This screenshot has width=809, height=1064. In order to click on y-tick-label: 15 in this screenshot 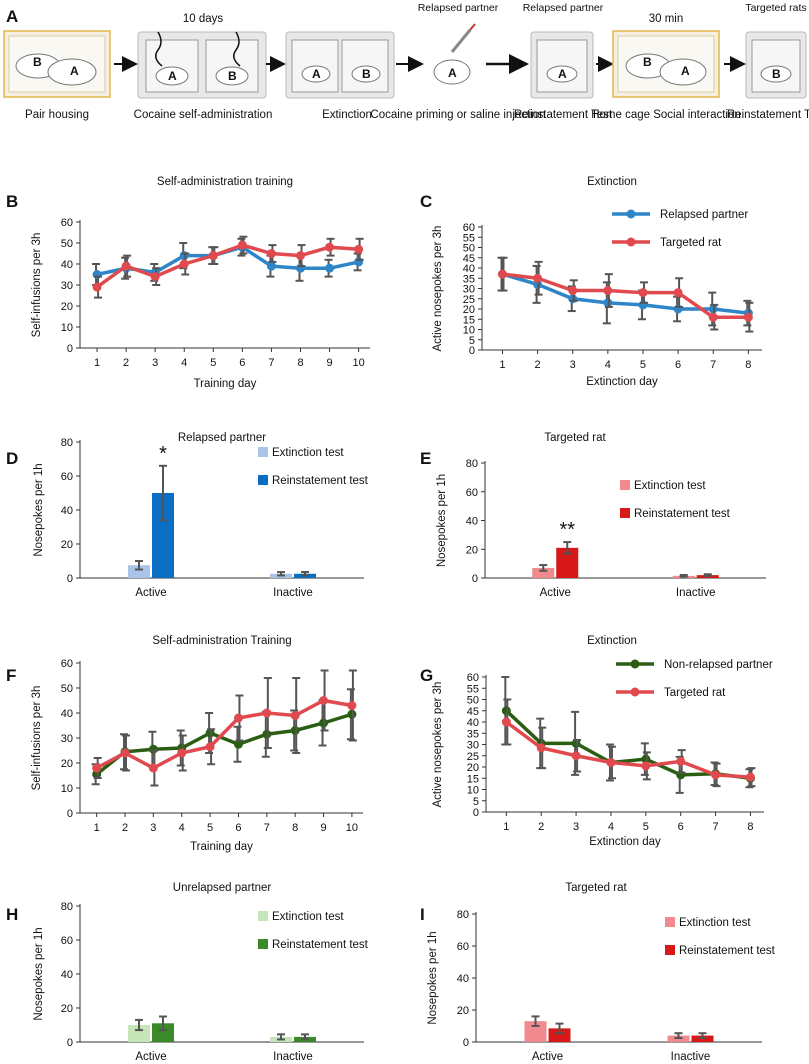, I will do `click(469, 320)`.